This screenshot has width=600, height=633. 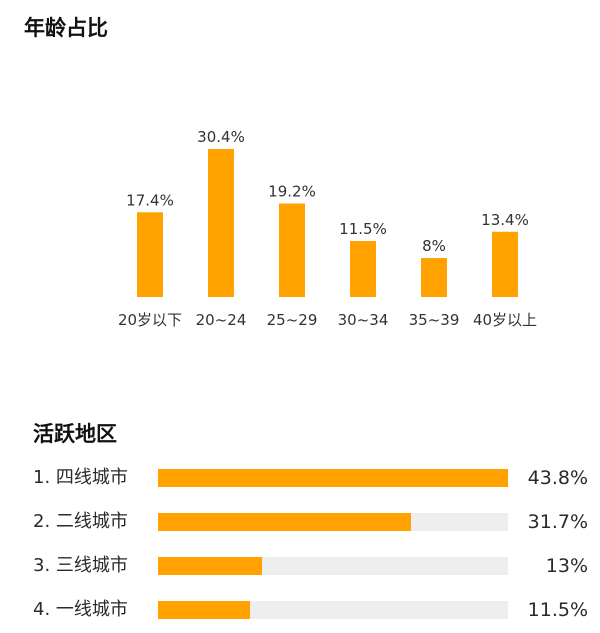 What do you see at coordinates (363, 229) in the screenshot?
I see `age-bar-value-label: 11.5%` at bounding box center [363, 229].